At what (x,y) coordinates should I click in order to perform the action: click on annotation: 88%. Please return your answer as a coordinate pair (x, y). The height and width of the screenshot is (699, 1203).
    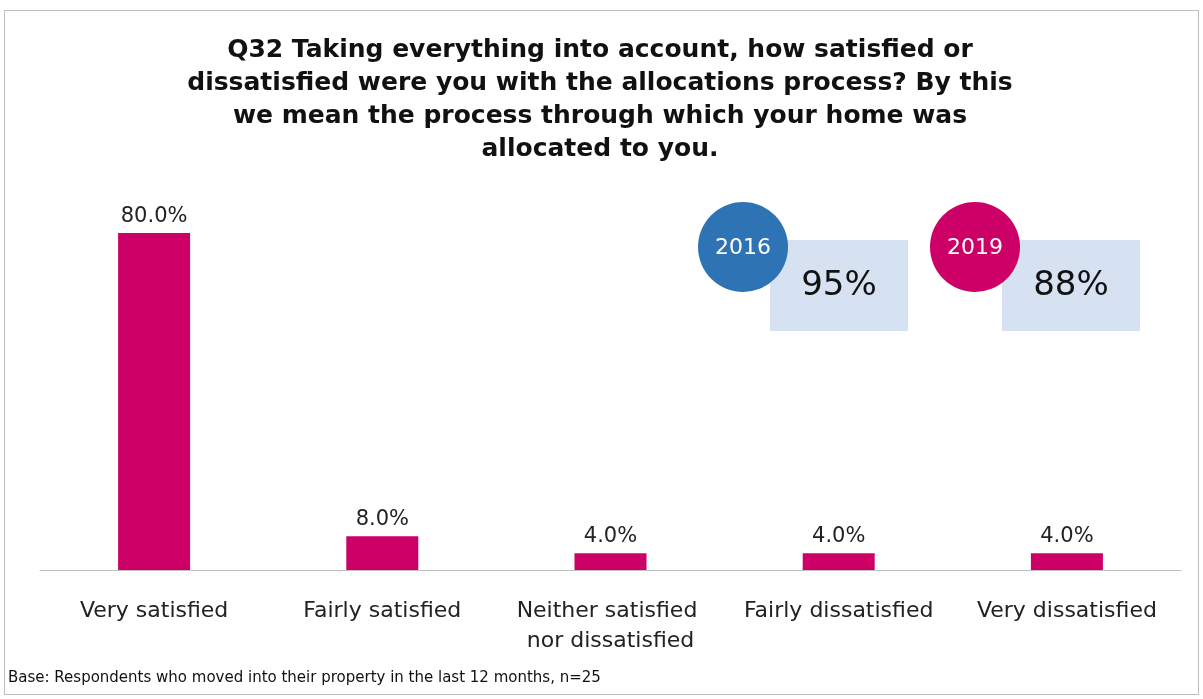
    Looking at the image, I should click on (1071, 283).